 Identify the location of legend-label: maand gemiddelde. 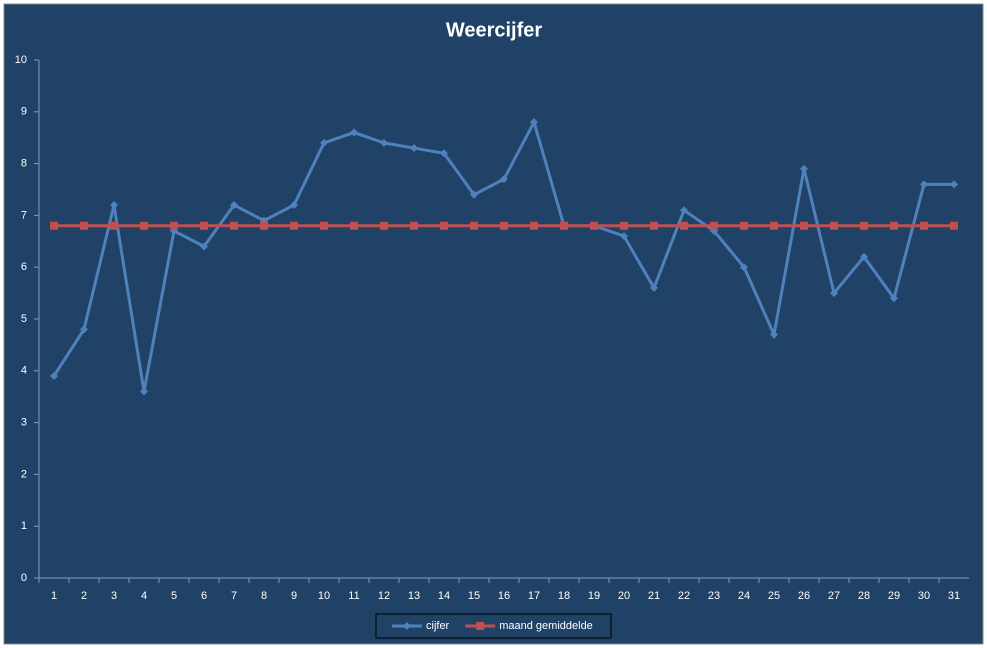
(546, 626).